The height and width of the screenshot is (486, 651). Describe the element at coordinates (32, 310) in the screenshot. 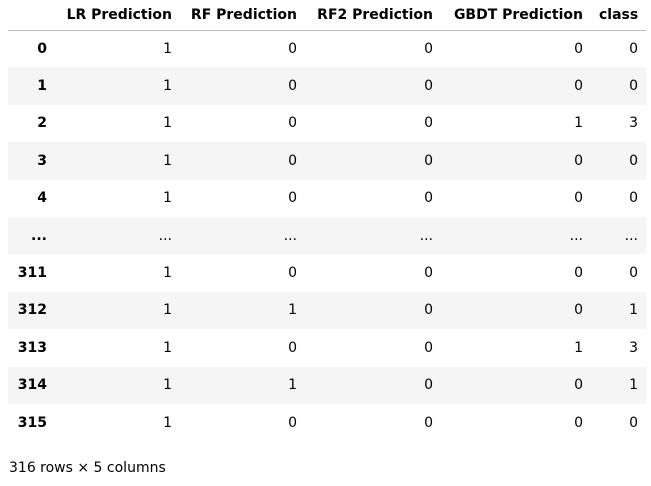

I see `row-index: 312` at that location.